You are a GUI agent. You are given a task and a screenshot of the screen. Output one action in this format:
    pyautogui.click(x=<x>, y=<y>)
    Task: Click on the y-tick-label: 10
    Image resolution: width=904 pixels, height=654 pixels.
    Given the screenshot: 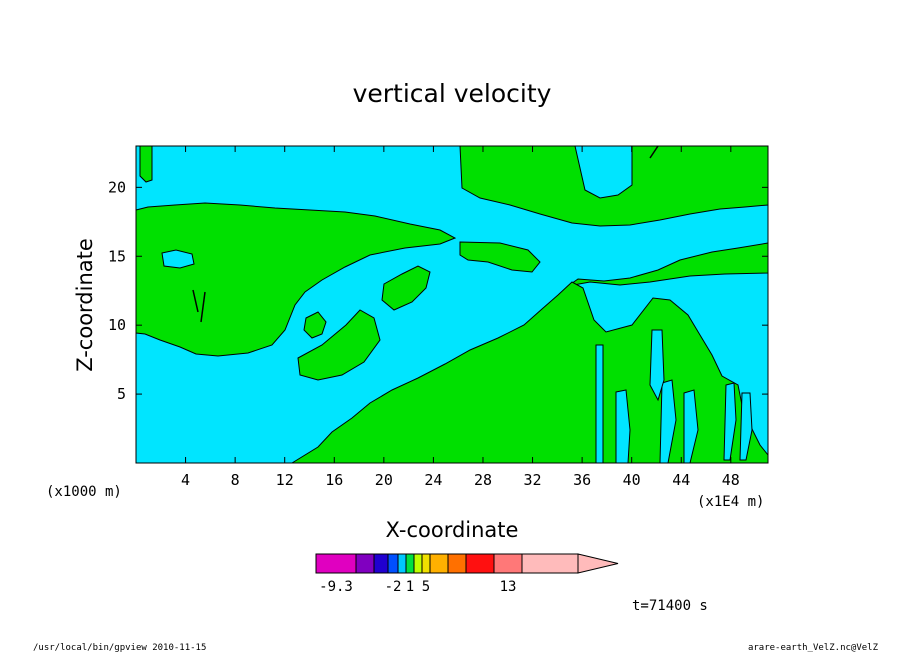 What is the action you would take?
    pyautogui.click(x=117, y=325)
    